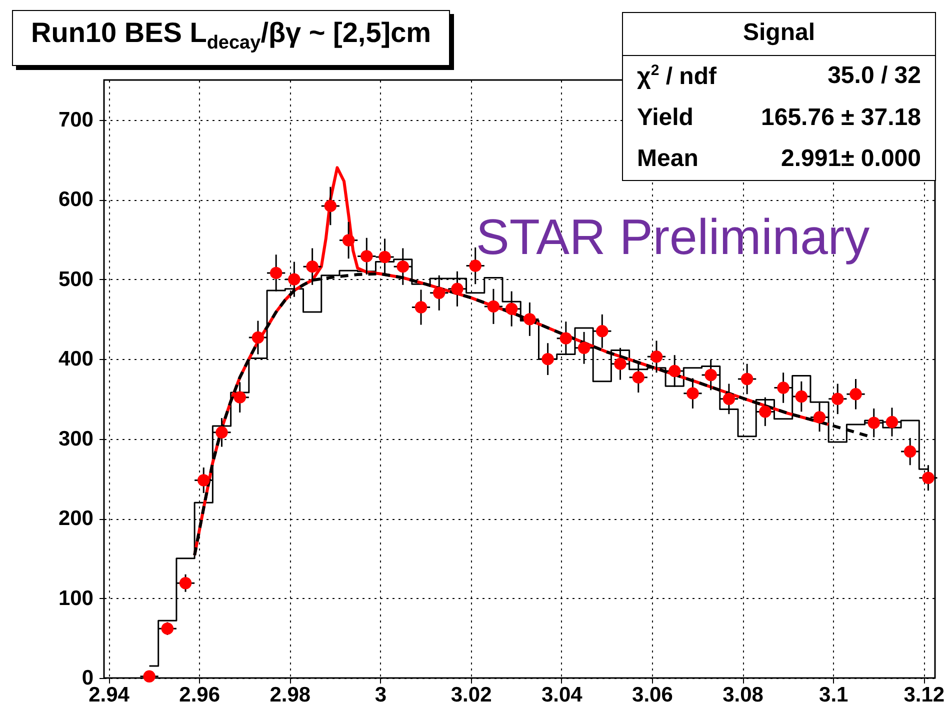 This screenshot has width=952, height=709. What do you see at coordinates (76, 359) in the screenshot?
I see `y-tick-label: 400` at bounding box center [76, 359].